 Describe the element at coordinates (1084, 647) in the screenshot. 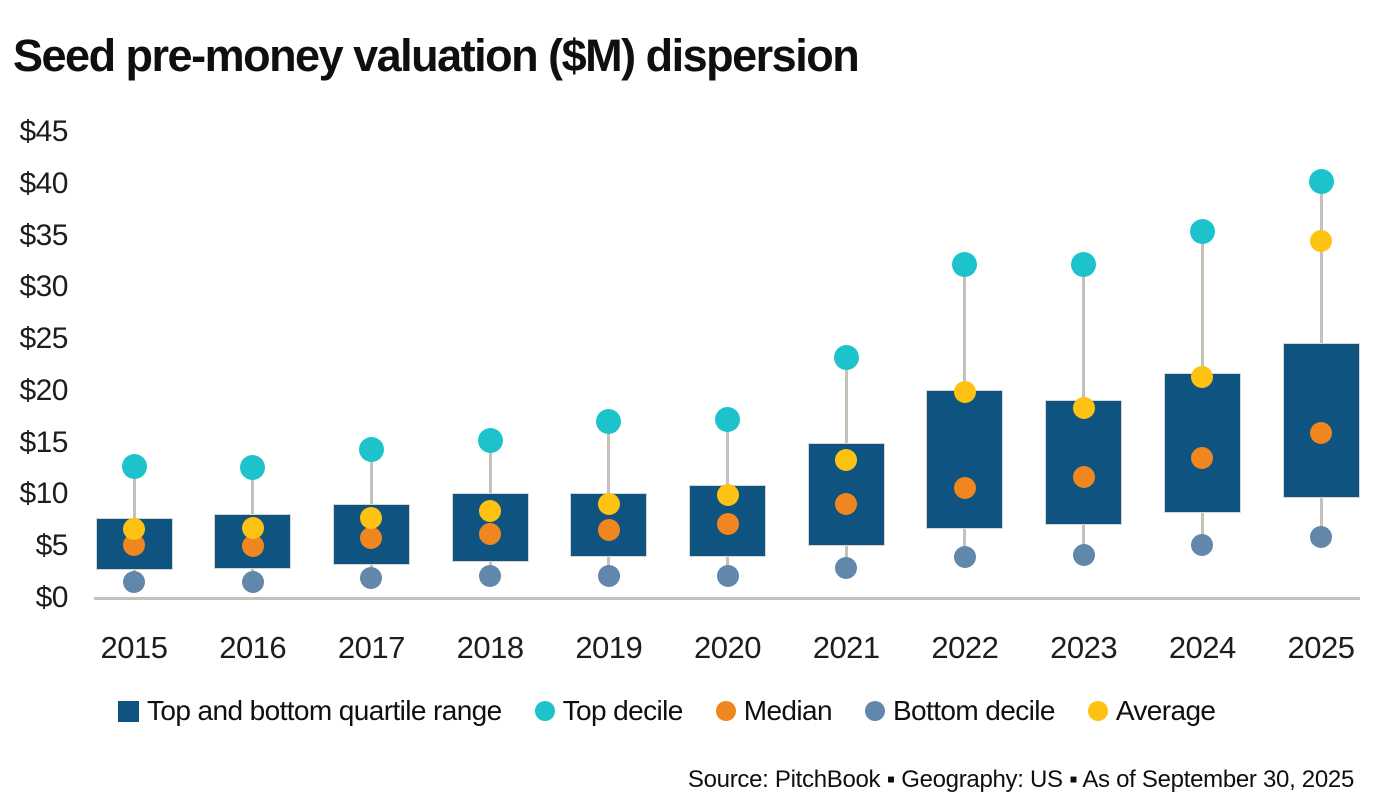

I see `x-tick-label: 2023` at that location.